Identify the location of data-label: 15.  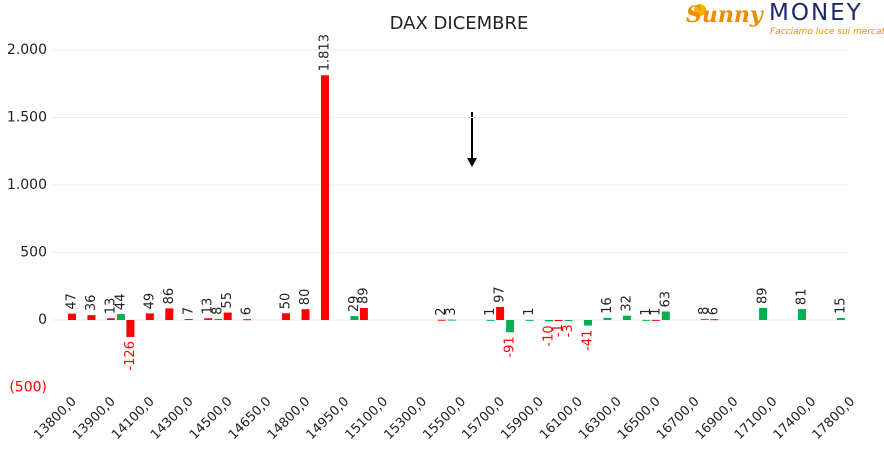
(840, 305).